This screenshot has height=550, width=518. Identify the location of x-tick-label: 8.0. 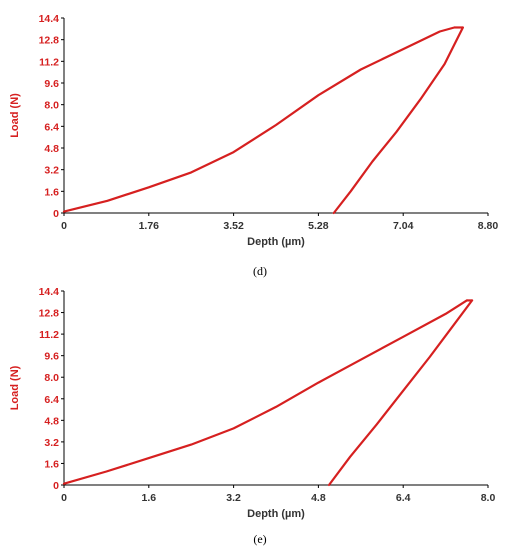
(488, 498).